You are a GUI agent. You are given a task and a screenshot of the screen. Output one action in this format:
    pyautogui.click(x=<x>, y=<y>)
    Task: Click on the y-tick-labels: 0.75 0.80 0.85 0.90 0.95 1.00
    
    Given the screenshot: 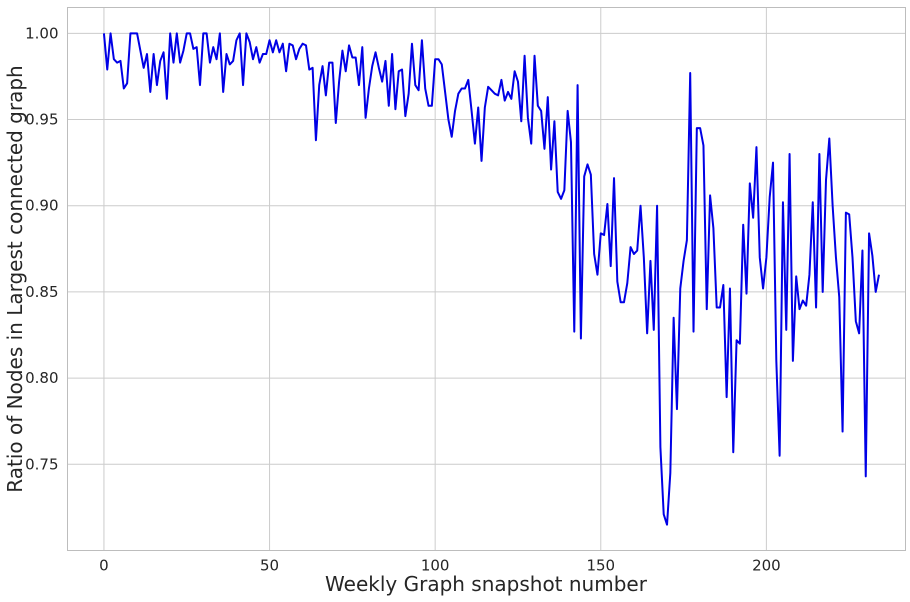 What is the action you would take?
    pyautogui.click(x=41, y=248)
    